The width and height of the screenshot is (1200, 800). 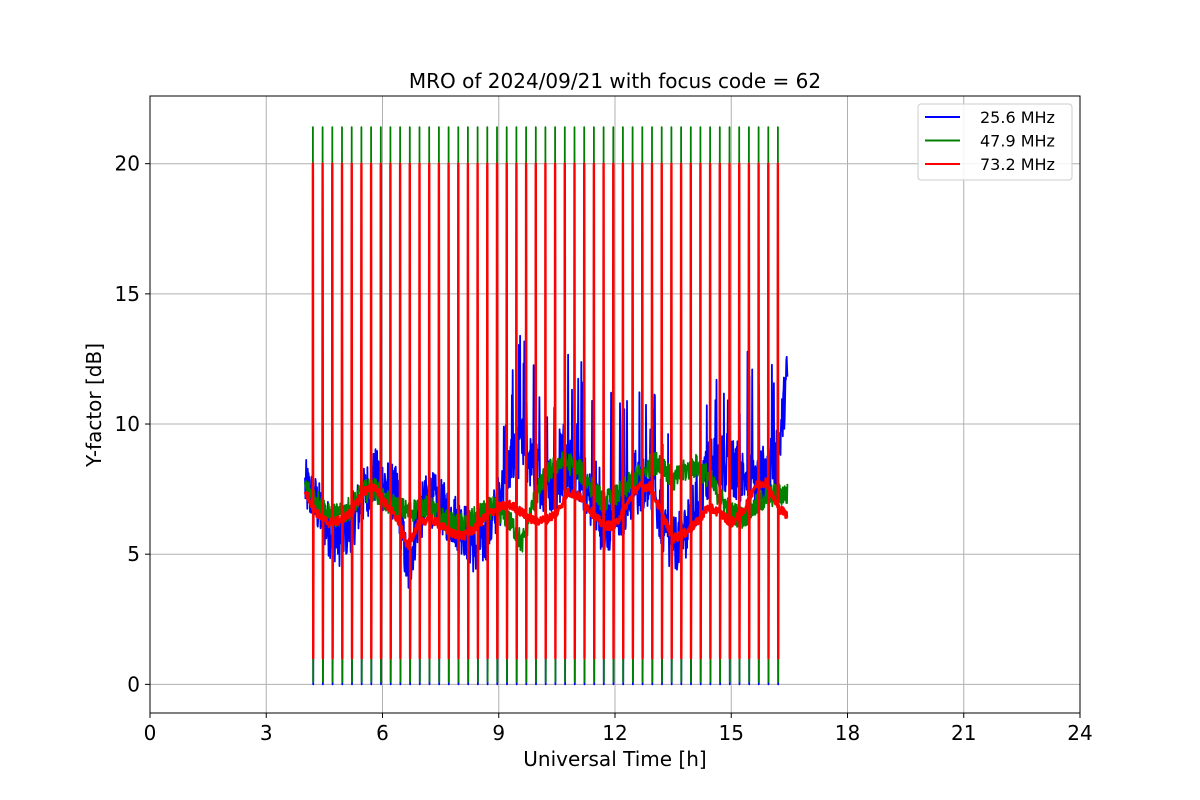 I want to click on x-tick-label: 15, so click(x=731, y=733).